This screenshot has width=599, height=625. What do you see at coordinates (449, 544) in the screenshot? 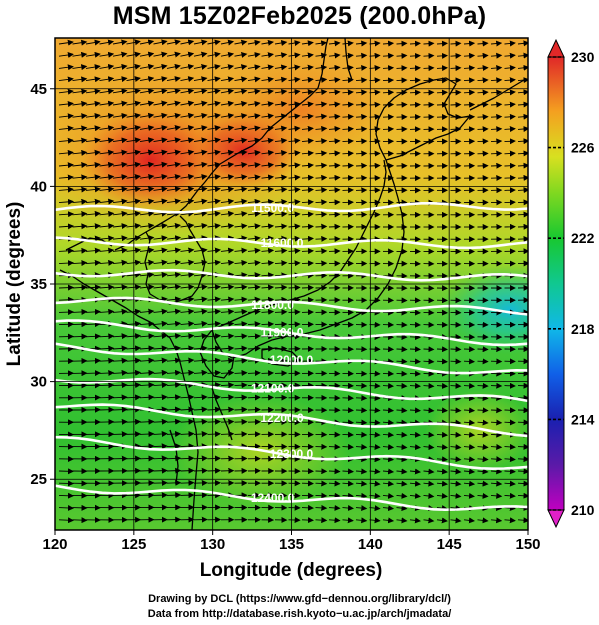
I see `x-tick-label: 145` at bounding box center [449, 544].